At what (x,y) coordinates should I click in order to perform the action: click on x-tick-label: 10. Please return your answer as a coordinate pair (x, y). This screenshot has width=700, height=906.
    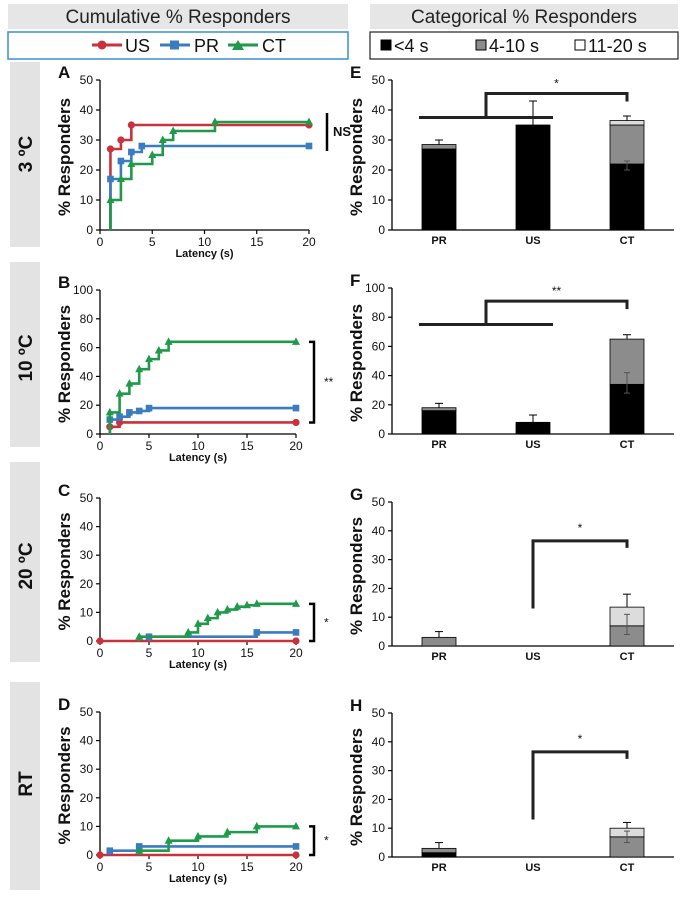
    Looking at the image, I should click on (205, 242).